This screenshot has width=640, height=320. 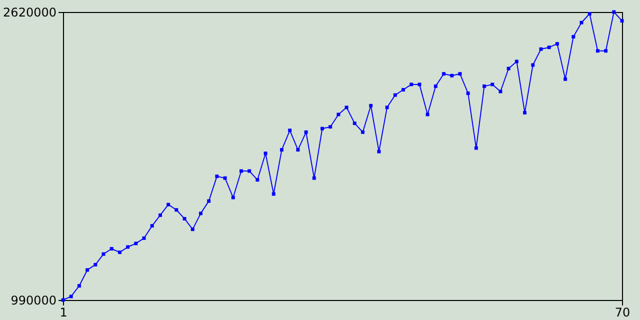 What do you see at coordinates (33, 301) in the screenshot?
I see `y-tick-label: 990000` at bounding box center [33, 301].